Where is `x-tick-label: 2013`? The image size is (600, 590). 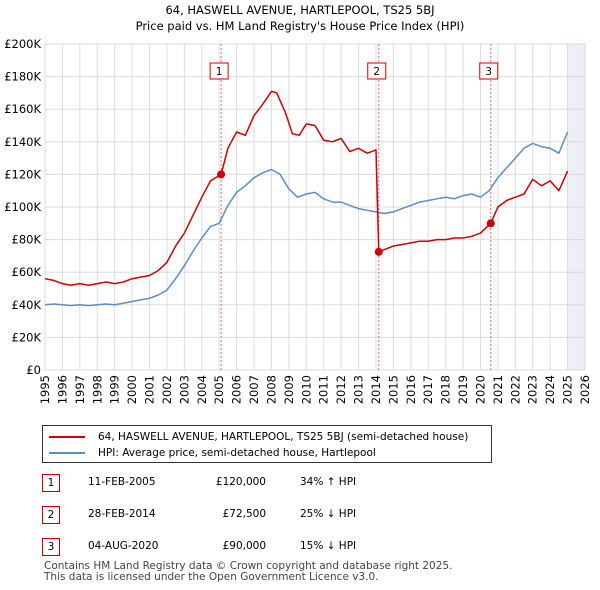
x-tick-label: 2013 is located at coordinates (359, 389).